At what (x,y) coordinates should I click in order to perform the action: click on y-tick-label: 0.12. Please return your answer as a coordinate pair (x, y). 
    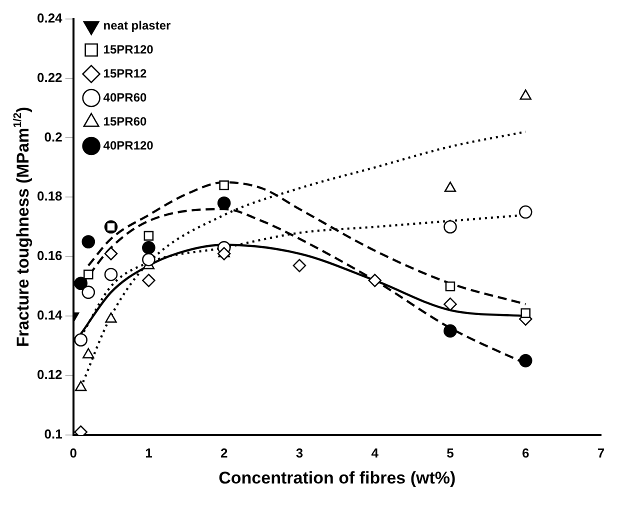
    Looking at the image, I should click on (49, 374).